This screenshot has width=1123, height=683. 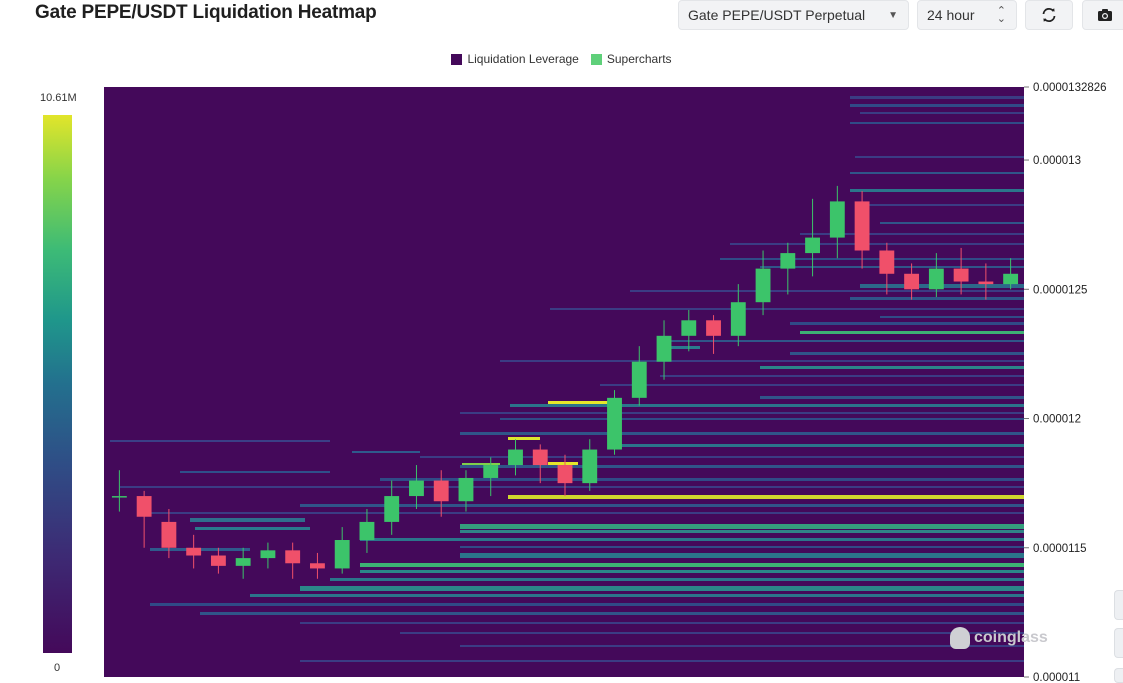 I want to click on chart-legend: Liquidation Leverage Supercharts, so click(x=561, y=59).